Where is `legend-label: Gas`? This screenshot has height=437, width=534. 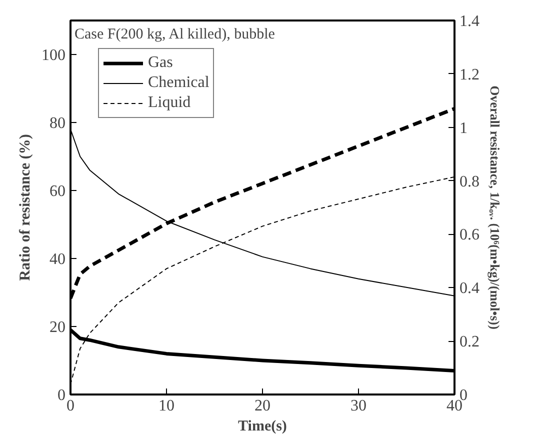 legend-label: Gas is located at coordinates (160, 63).